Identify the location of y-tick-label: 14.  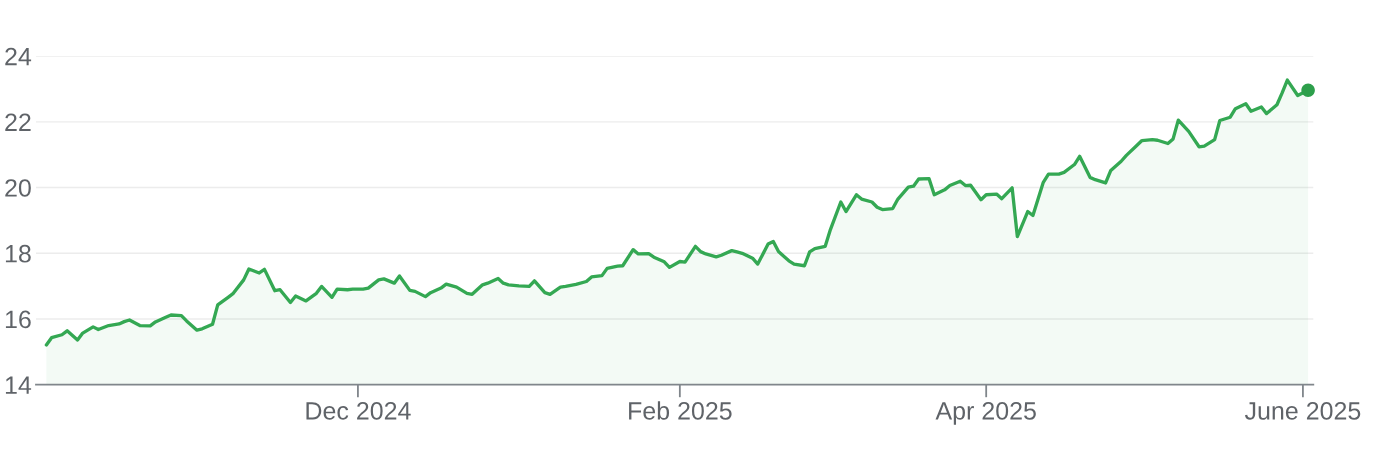
(18, 385).